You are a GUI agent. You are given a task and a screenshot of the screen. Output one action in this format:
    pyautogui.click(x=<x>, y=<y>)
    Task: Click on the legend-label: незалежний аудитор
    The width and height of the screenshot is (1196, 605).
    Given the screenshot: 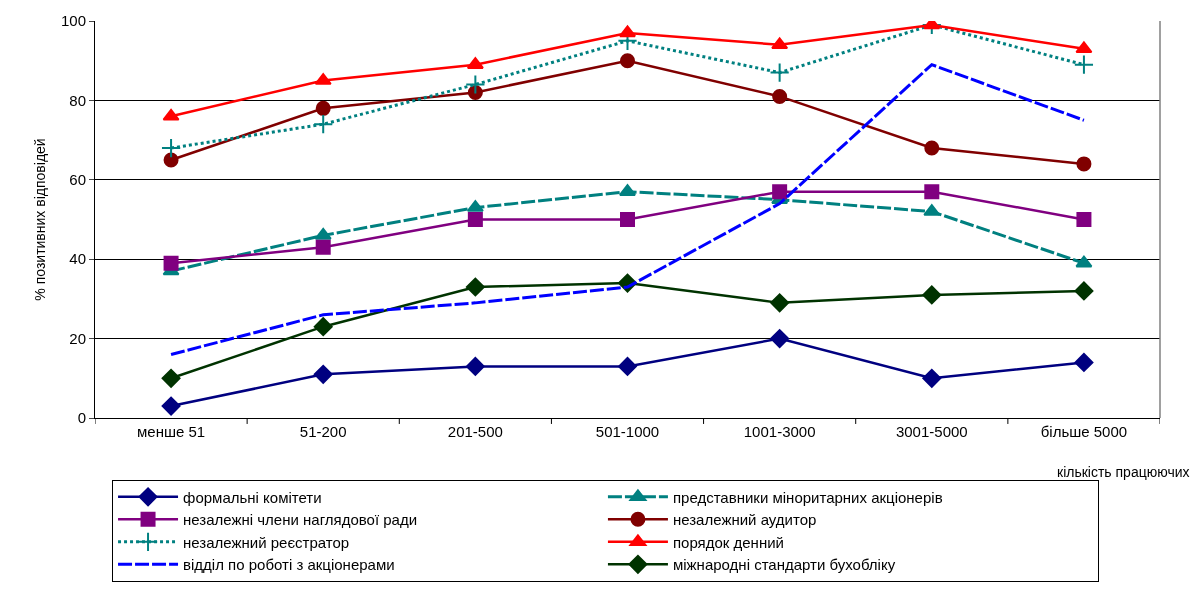 What is the action you would take?
    pyautogui.click(x=744, y=520)
    